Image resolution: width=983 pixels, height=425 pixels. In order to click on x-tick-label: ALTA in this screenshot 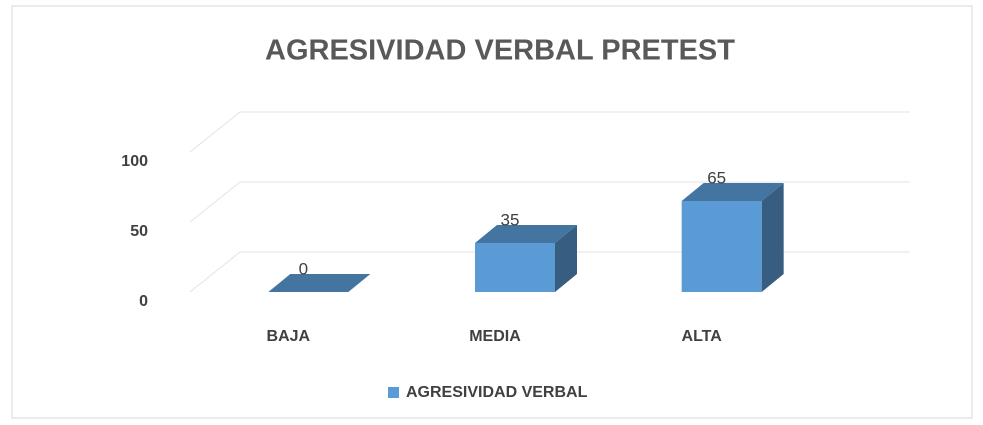, I will do `click(702, 336)`.